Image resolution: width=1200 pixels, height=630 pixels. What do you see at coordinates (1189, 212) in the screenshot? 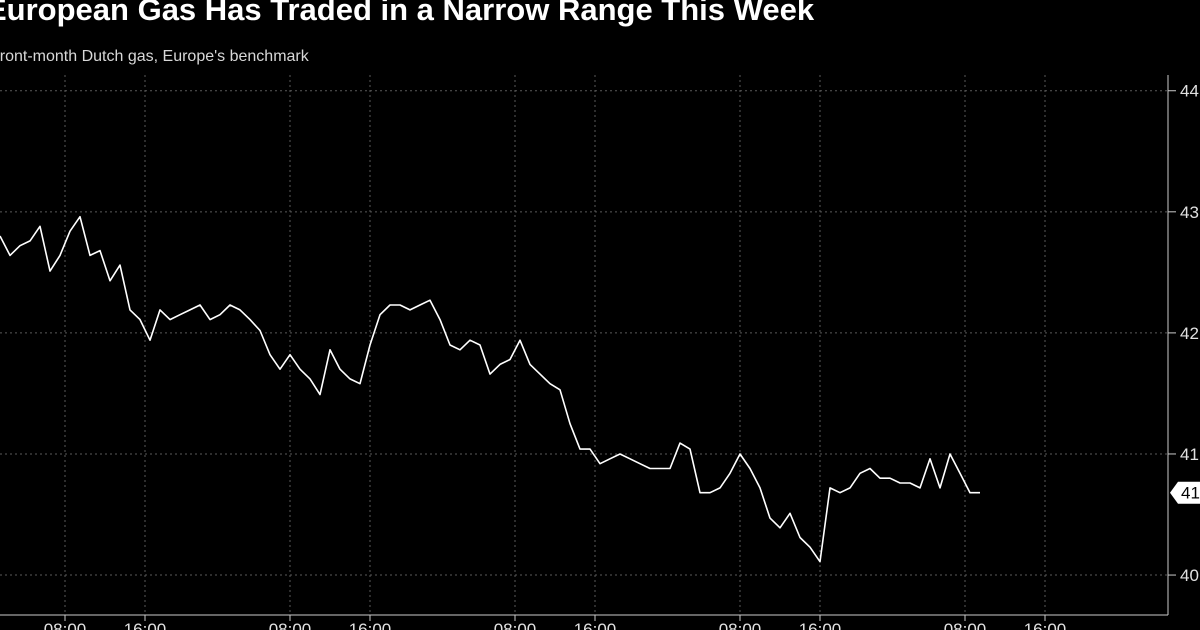
I see `y-tick-label: 43` at bounding box center [1189, 212].